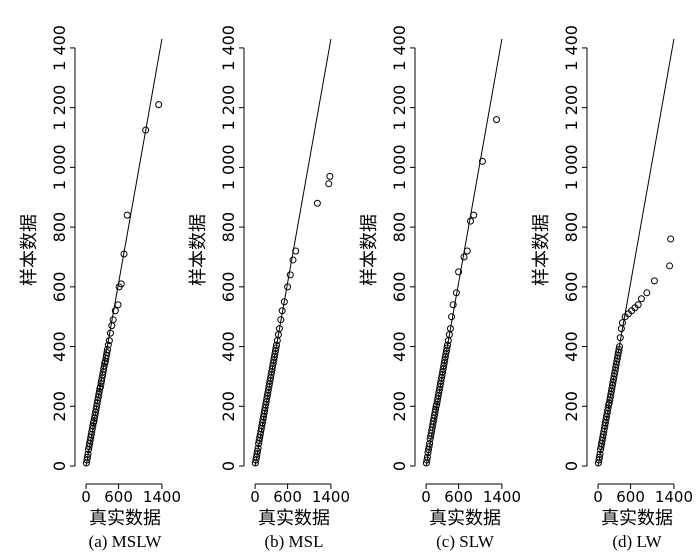  What do you see at coordinates (293, 541) in the screenshot?
I see `panel-caption: (b) MSL` at bounding box center [293, 541].